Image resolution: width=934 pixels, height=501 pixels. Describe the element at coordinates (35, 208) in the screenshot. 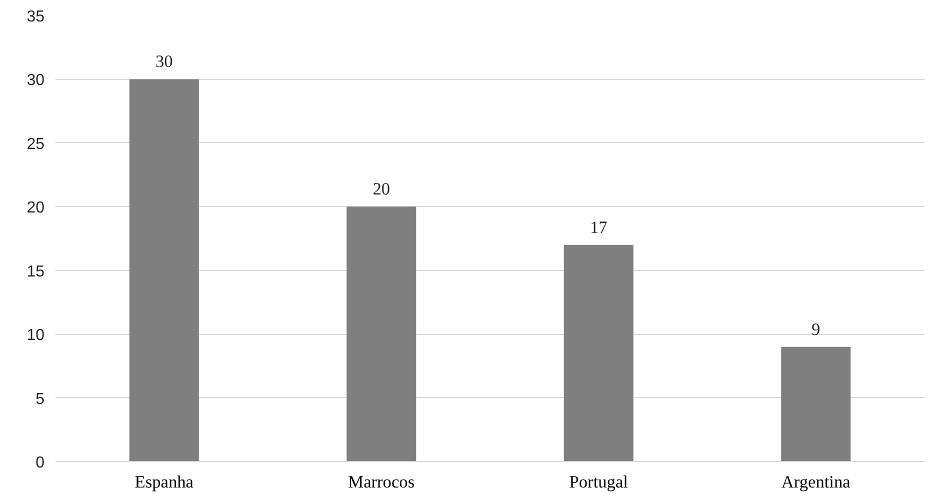

I see `y-tick-label: 20` at that location.